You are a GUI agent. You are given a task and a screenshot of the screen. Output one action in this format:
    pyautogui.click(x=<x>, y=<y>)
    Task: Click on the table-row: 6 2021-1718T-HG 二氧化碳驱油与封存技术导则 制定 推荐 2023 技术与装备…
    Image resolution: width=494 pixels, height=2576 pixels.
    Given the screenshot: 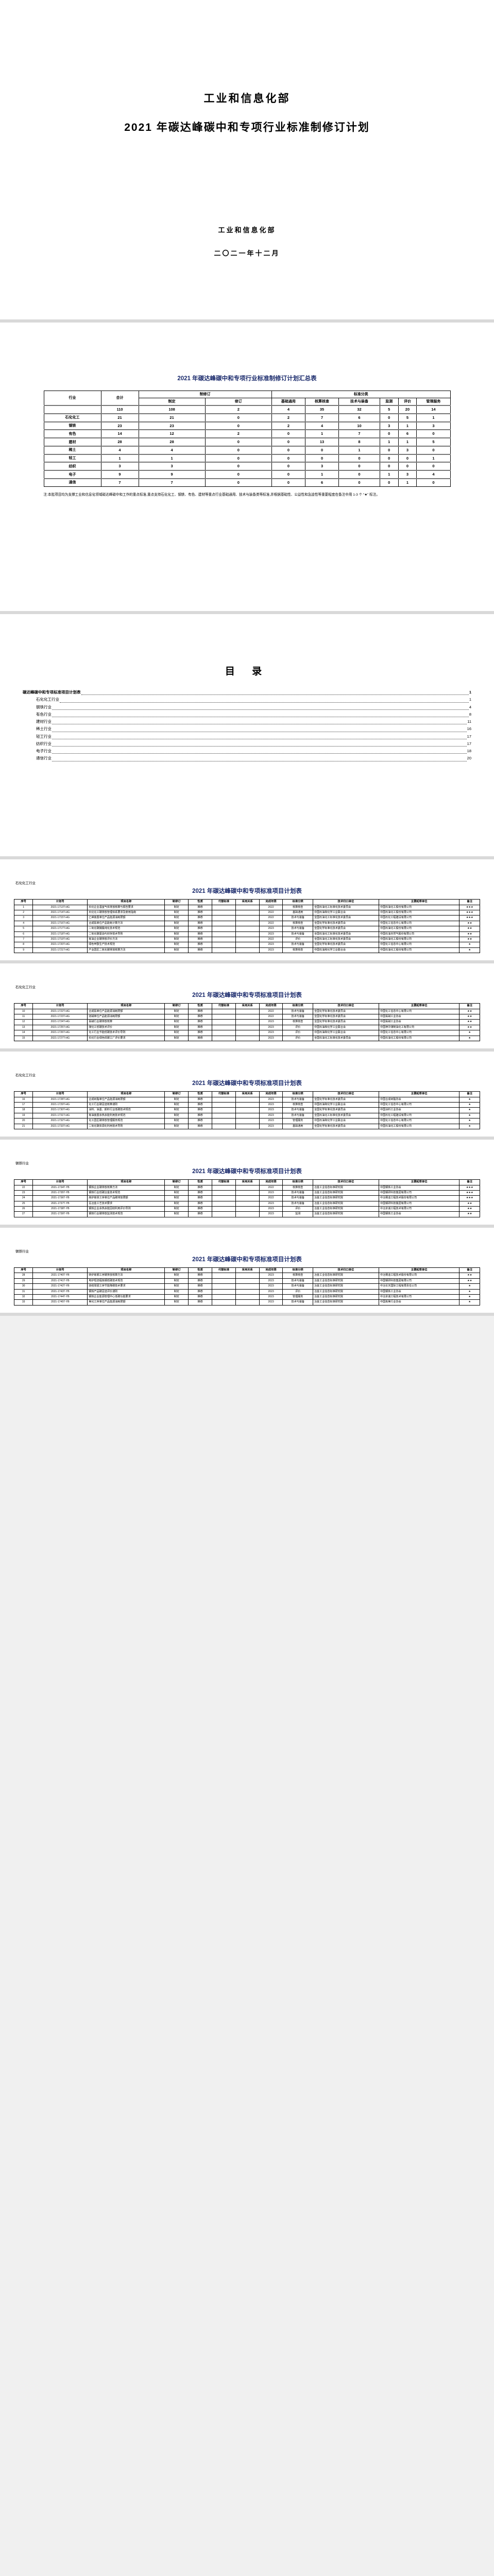 What is the action you would take?
    pyautogui.click(x=247, y=934)
    